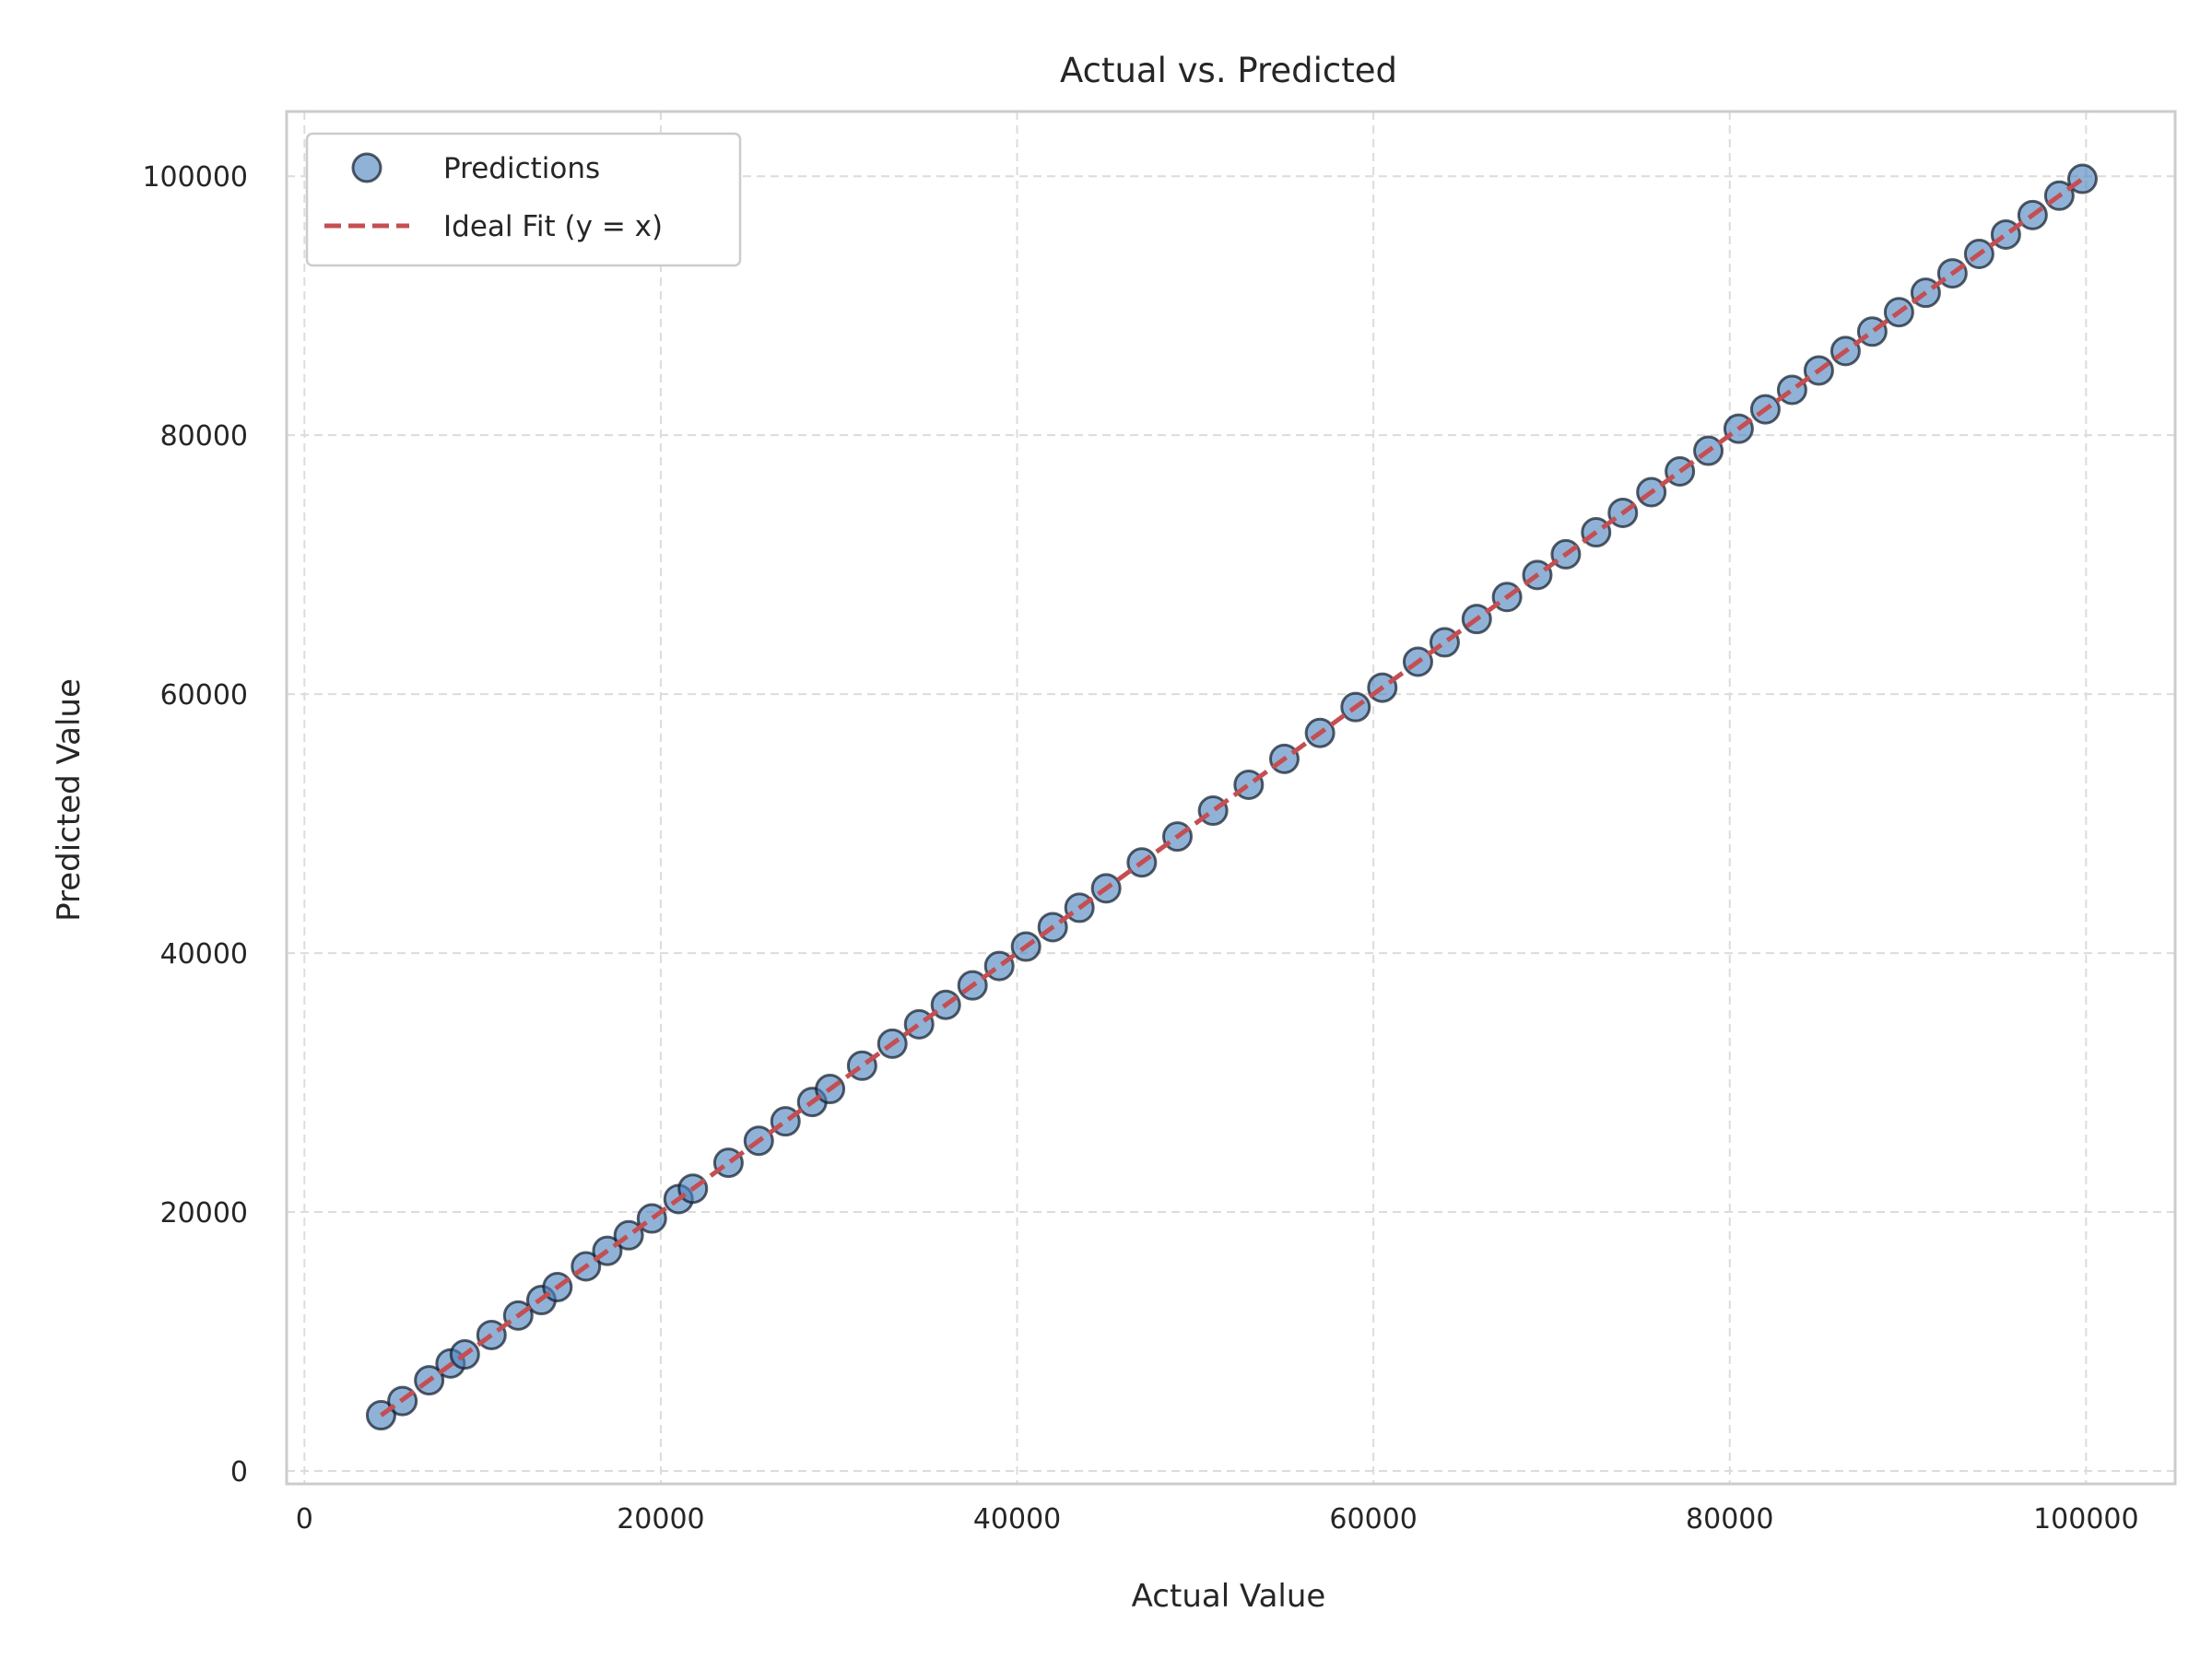 The image size is (2212, 1659). I want to click on chart-title: Actual vs. Predicted, so click(1228, 70).